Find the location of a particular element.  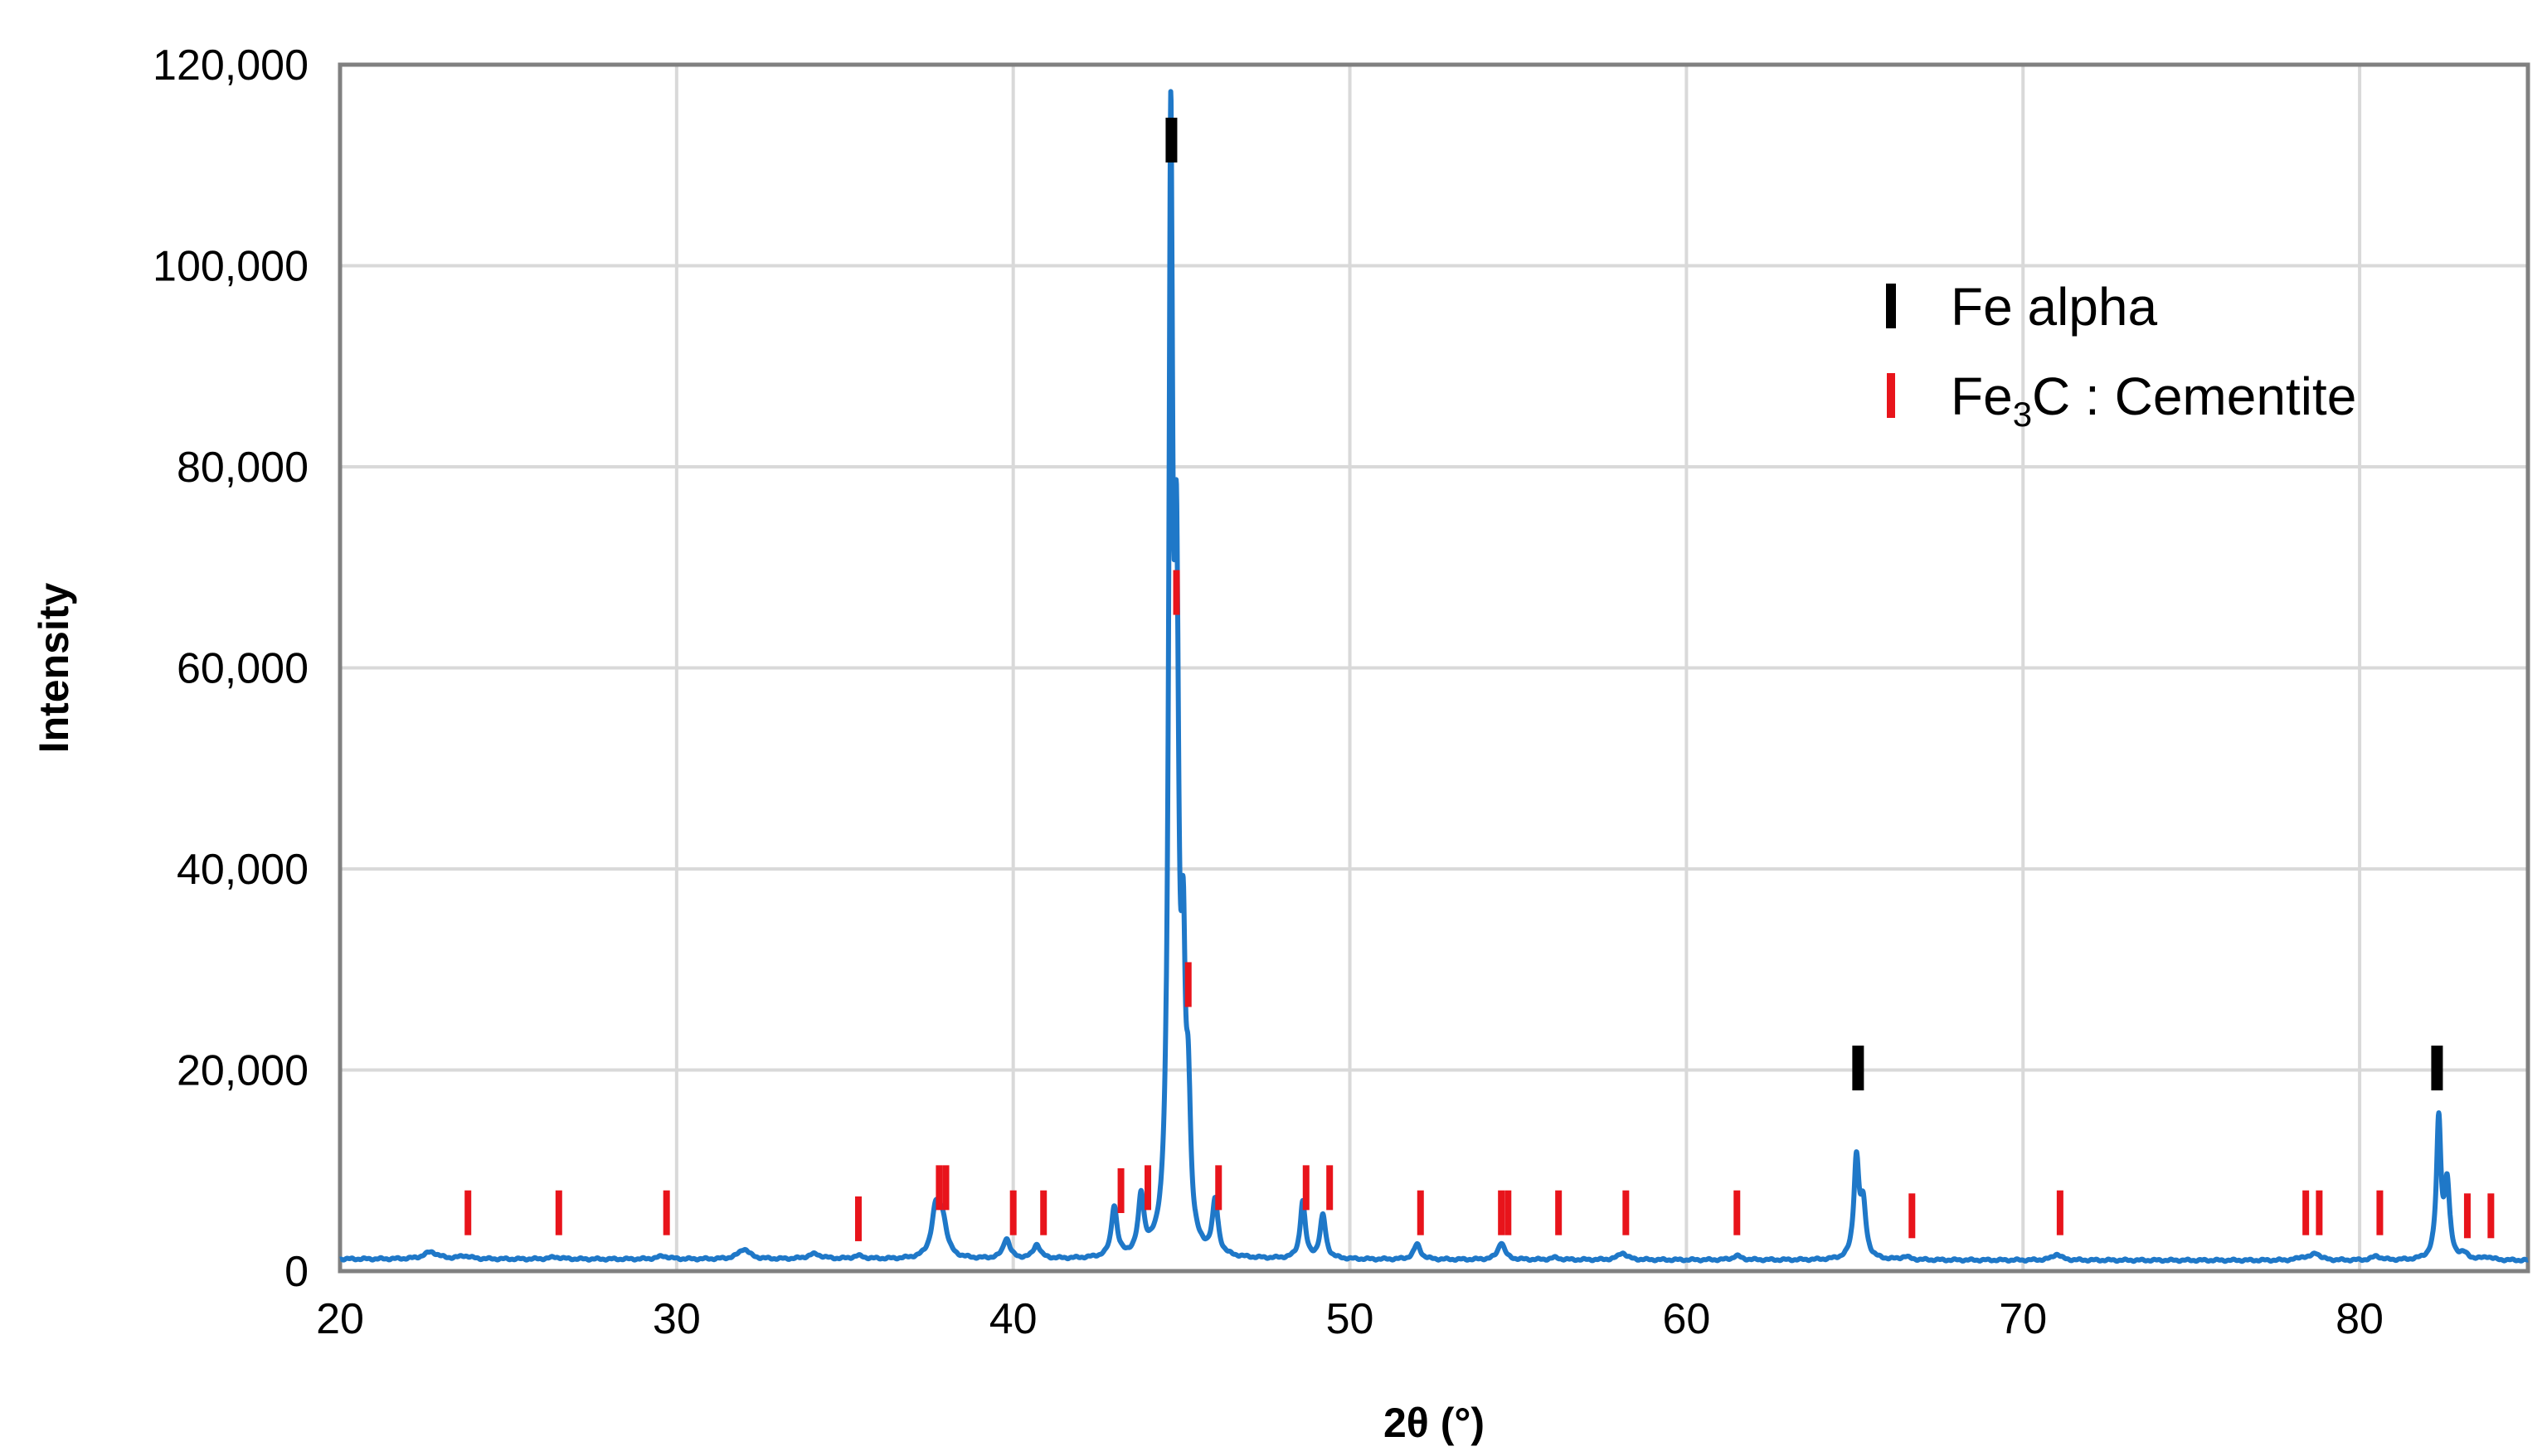

y-tick-label: 80,000 is located at coordinates (243, 468).